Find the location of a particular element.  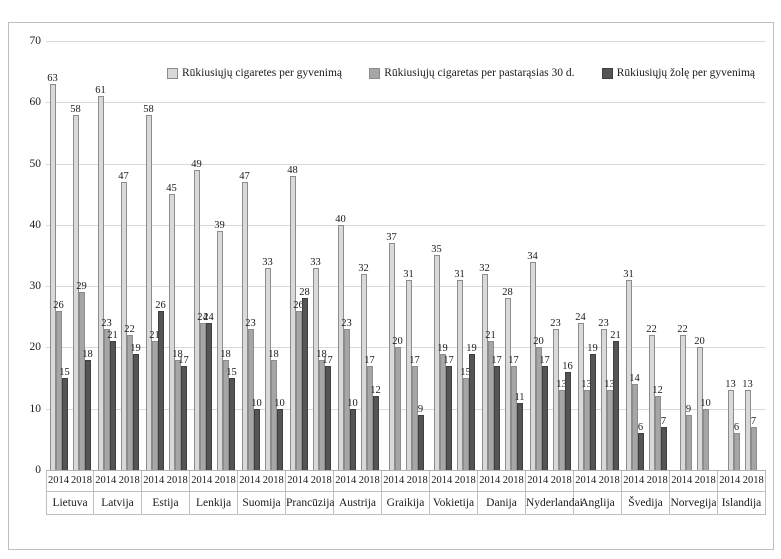

year-cells-latvija: 2014 2018 is located at coordinates (118, 481).